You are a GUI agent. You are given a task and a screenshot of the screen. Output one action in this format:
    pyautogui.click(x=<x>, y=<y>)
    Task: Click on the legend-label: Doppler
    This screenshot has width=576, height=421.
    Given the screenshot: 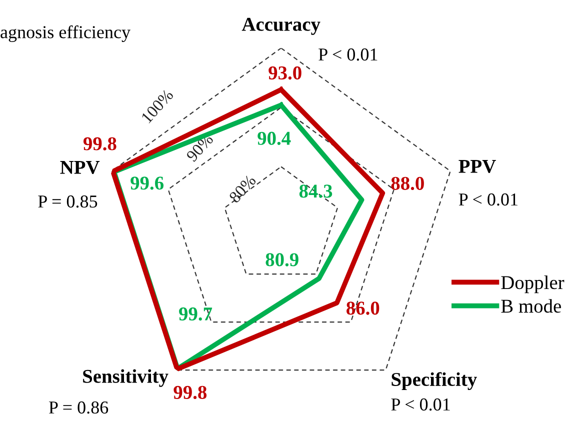 What is the action you would take?
    pyautogui.click(x=532, y=284)
    